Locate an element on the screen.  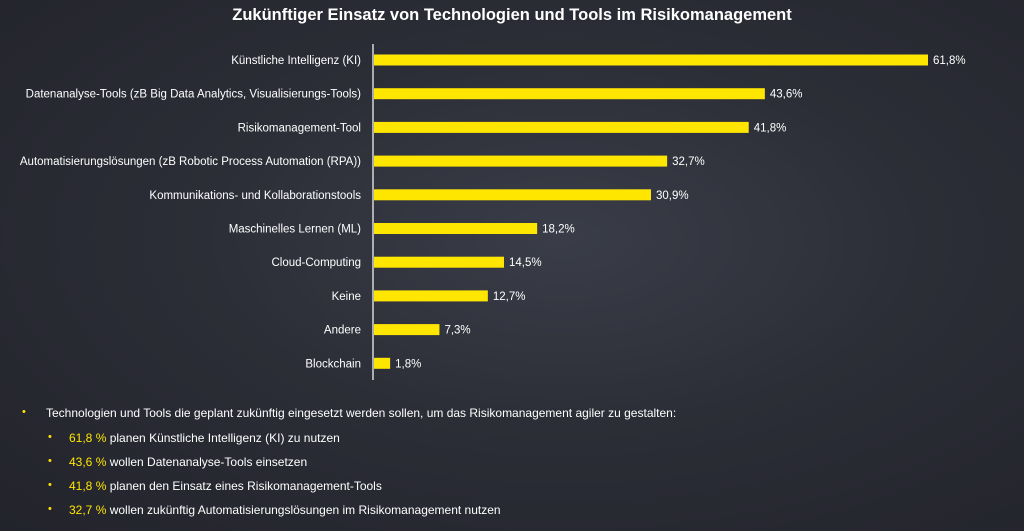
value-label: 12,7% is located at coordinates (509, 297).